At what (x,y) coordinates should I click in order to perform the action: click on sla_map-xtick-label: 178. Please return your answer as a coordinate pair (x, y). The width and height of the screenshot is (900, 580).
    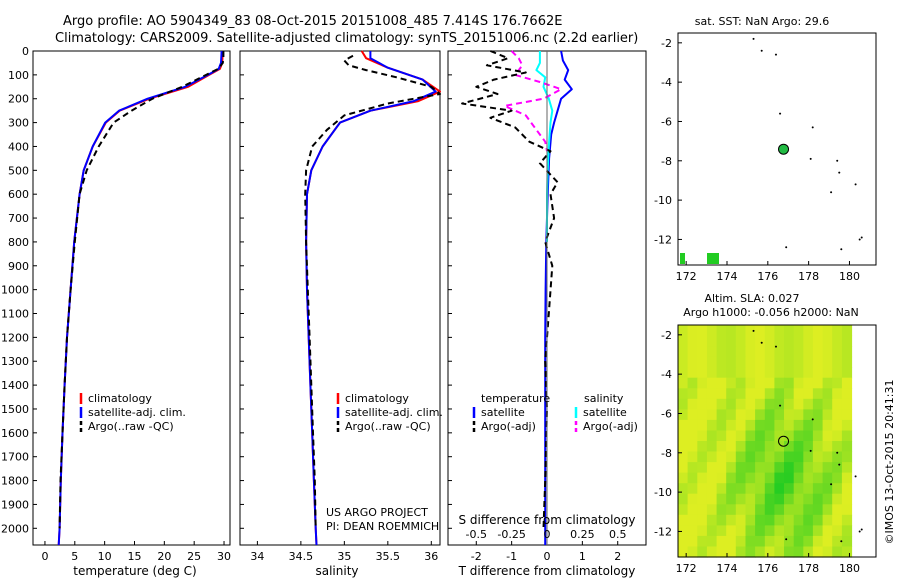
    Looking at the image, I should click on (808, 568).